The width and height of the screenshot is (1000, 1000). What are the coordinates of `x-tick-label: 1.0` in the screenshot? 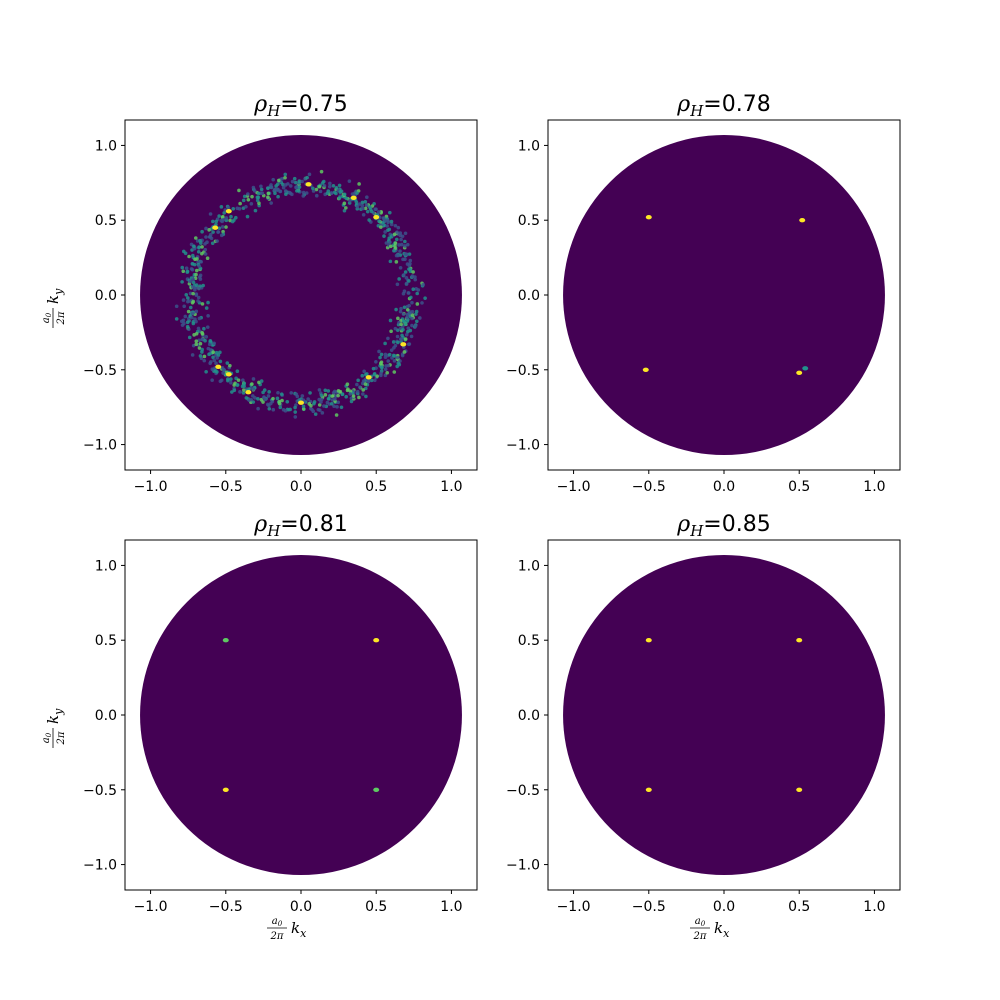 It's located at (451, 487).